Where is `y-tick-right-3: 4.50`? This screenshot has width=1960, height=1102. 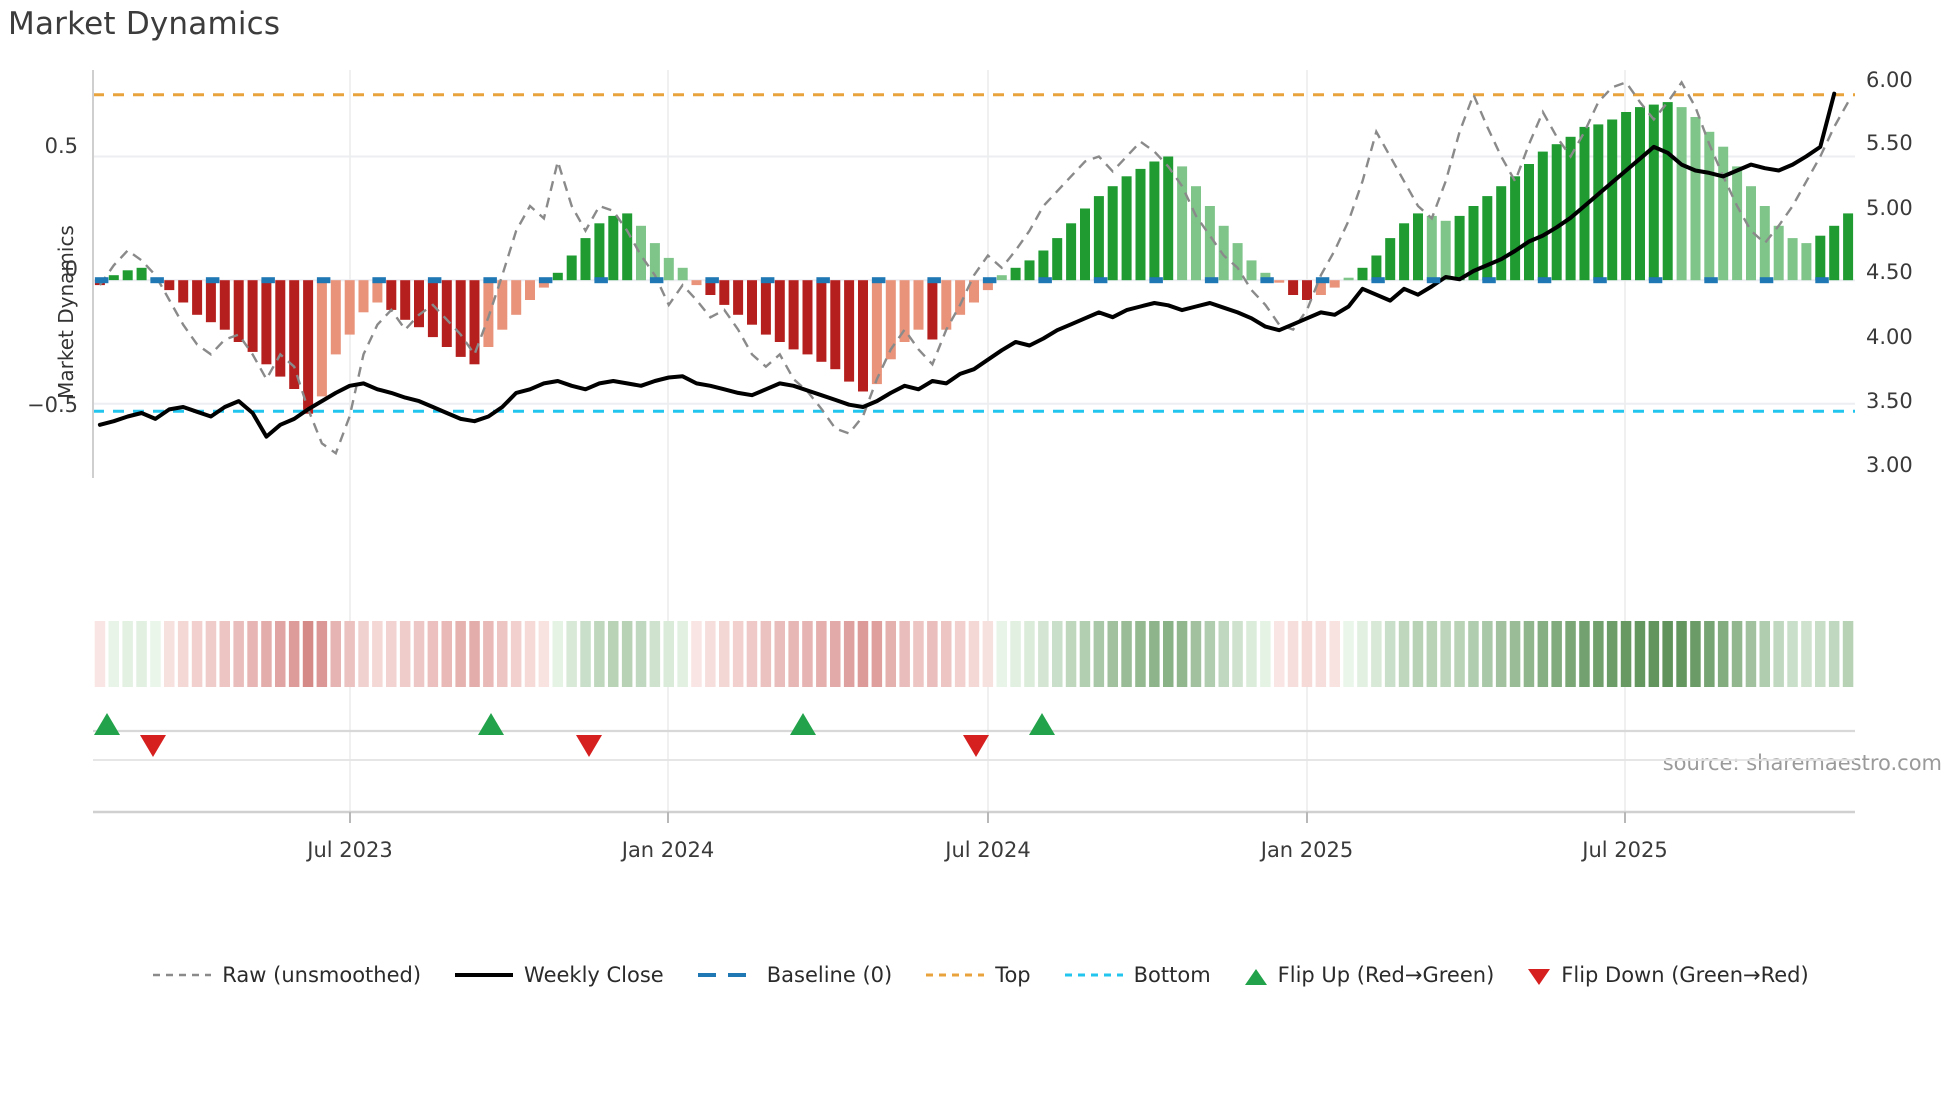
y-tick-right-3: 4.50 is located at coordinates (1889, 272).